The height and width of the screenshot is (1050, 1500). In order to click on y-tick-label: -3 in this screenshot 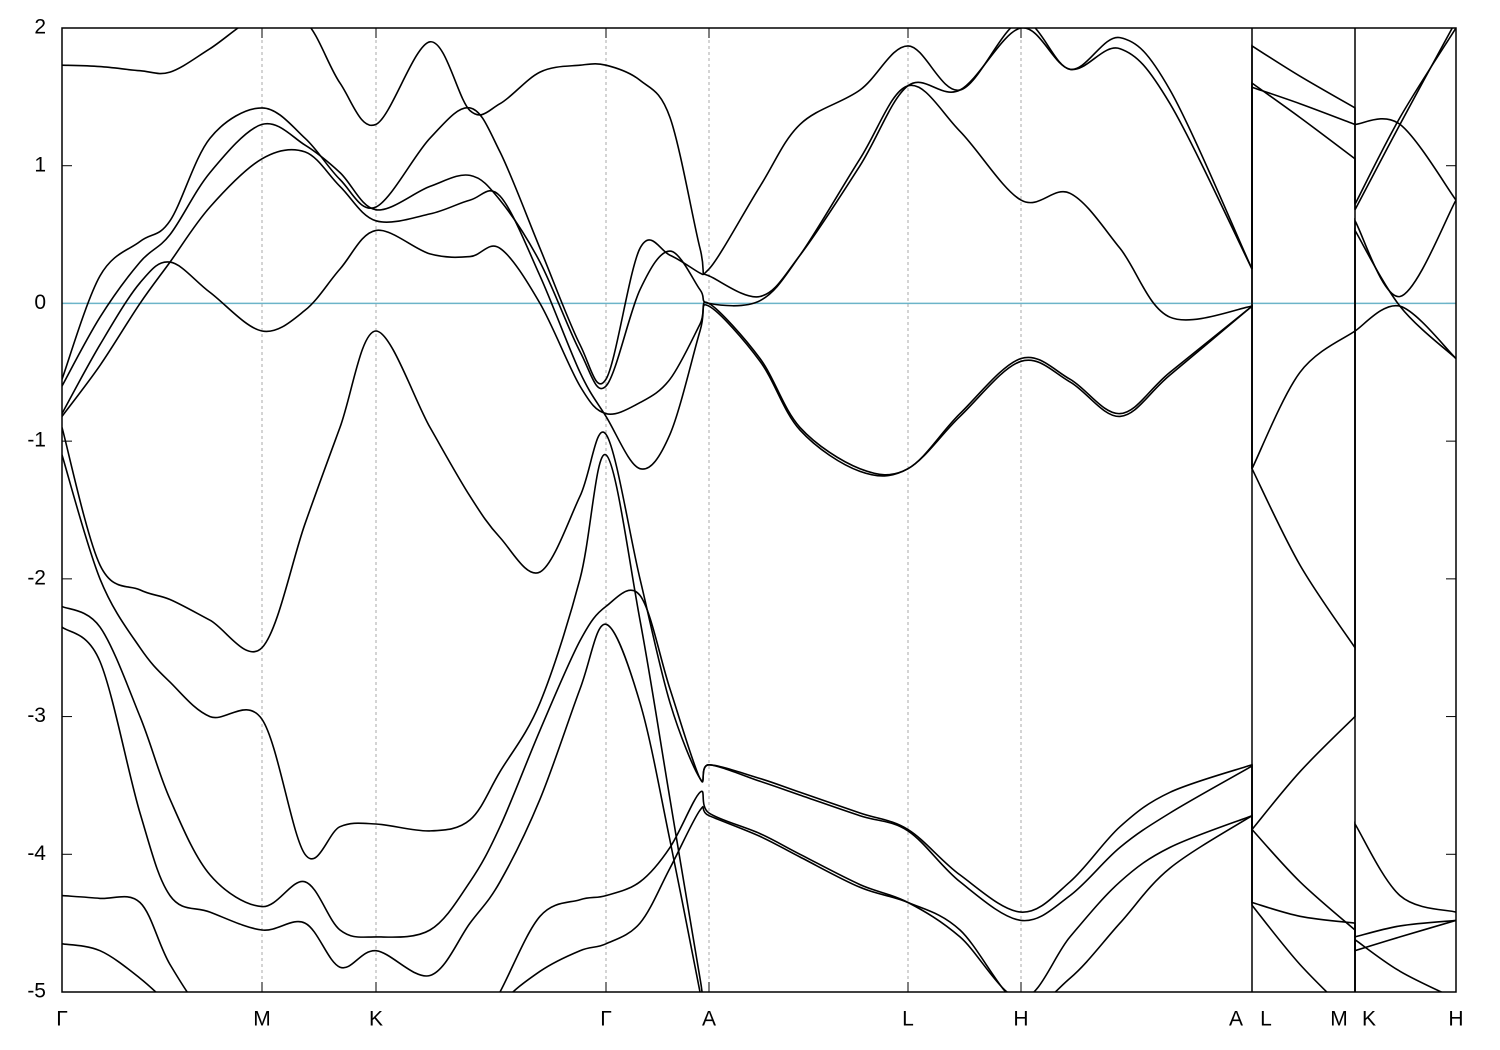, I will do `click(36, 715)`.